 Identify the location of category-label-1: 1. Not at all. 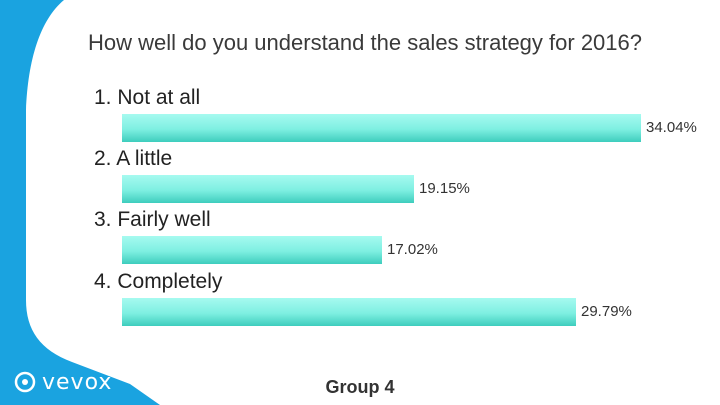
(147, 97).